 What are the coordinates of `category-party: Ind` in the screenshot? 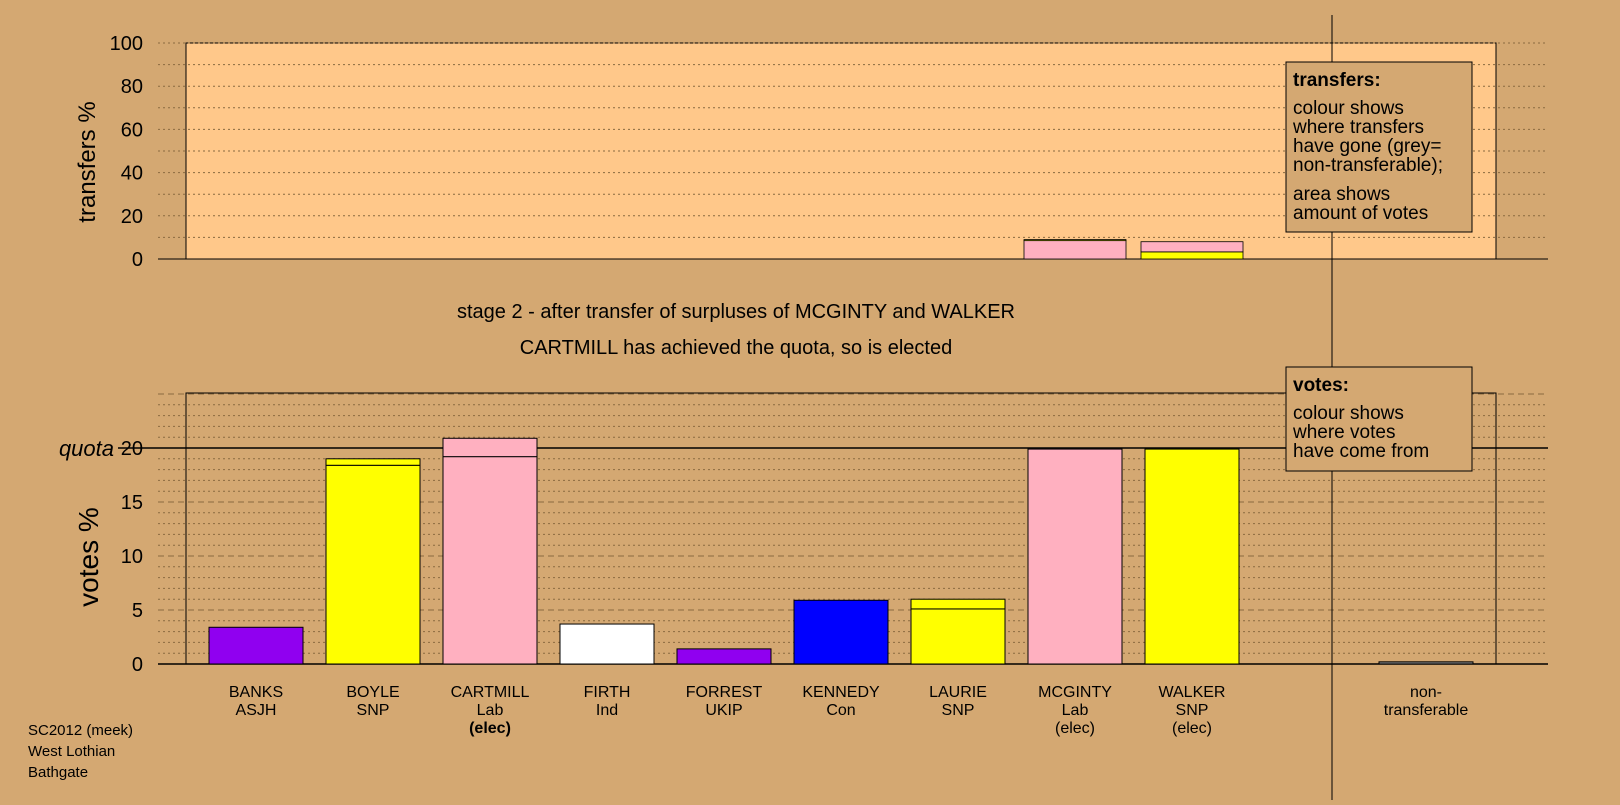 It's located at (607, 710).